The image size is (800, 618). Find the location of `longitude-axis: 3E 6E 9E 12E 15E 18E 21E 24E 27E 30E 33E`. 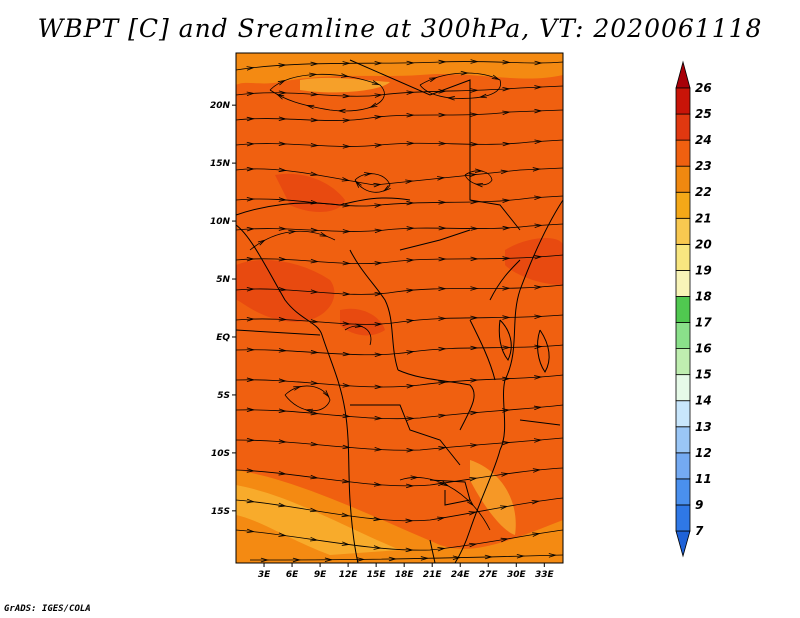

longitude-axis: 3E 6E 9E 12E 15E 18E 21E 24E 27E 30E 33E is located at coordinates (406, 571).